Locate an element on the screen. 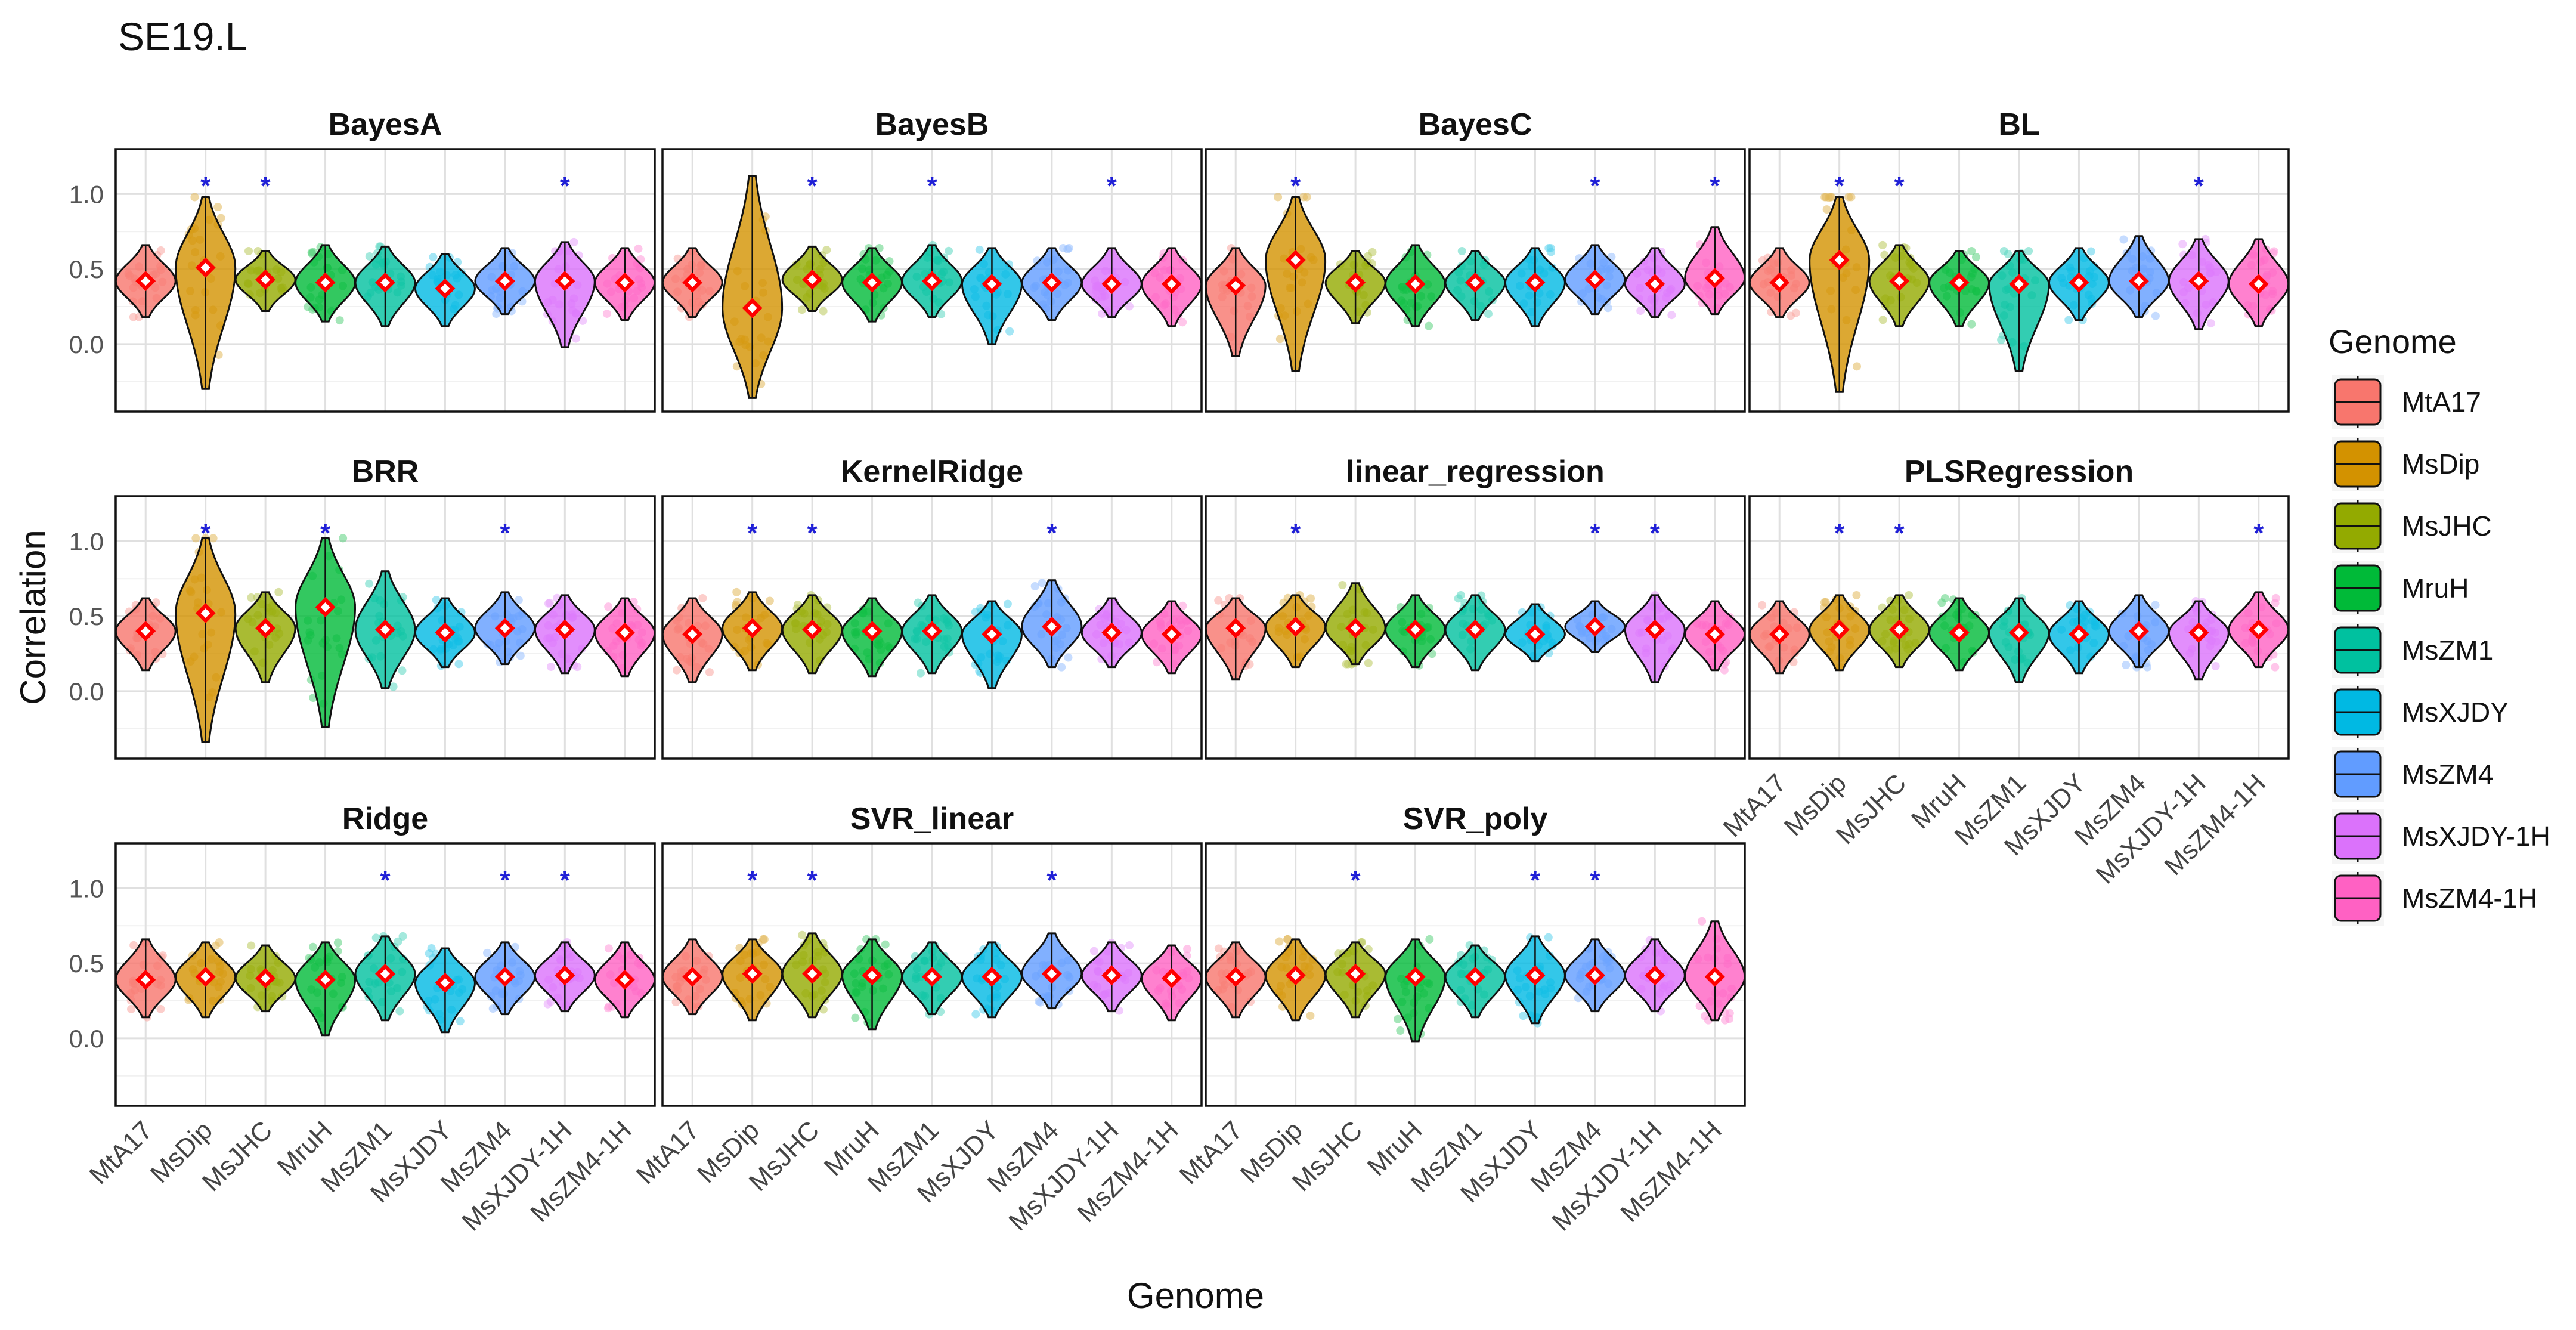 This screenshot has height=1330, width=2576. panel-Ridge is located at coordinates (385, 984).